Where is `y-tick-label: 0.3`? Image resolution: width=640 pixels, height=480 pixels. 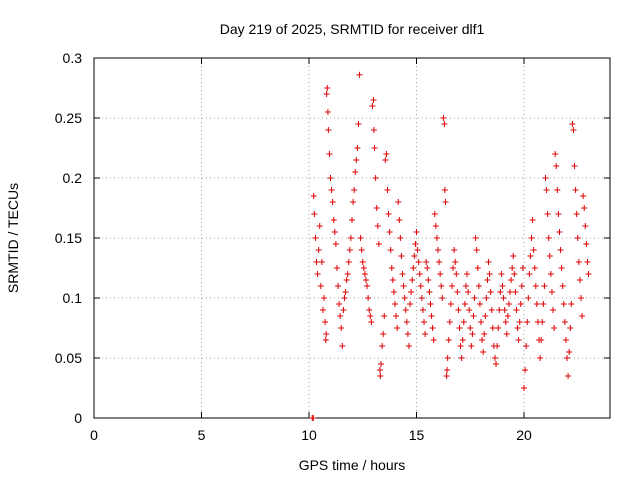
y-tick-label: 0.3 is located at coordinates (73, 58).